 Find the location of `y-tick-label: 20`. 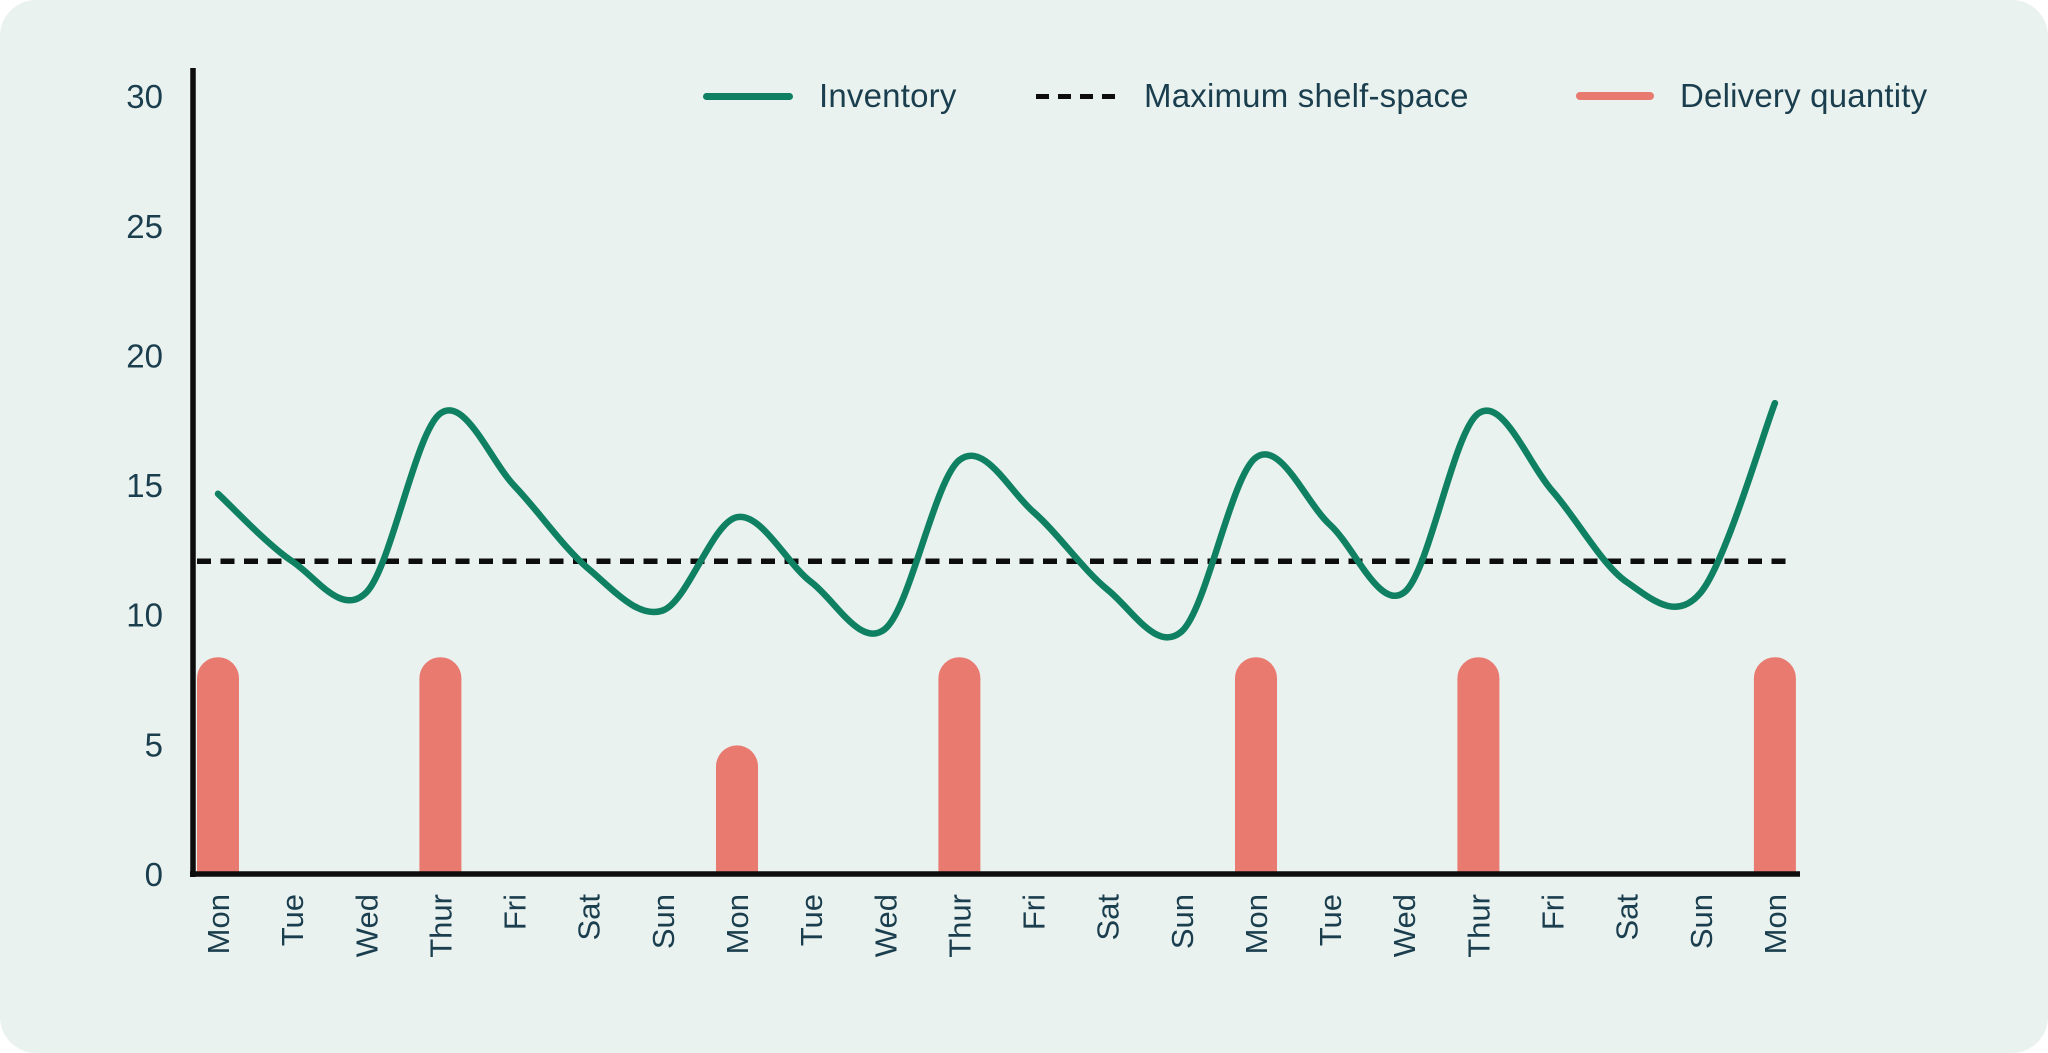

y-tick-label: 20 is located at coordinates (144, 355).